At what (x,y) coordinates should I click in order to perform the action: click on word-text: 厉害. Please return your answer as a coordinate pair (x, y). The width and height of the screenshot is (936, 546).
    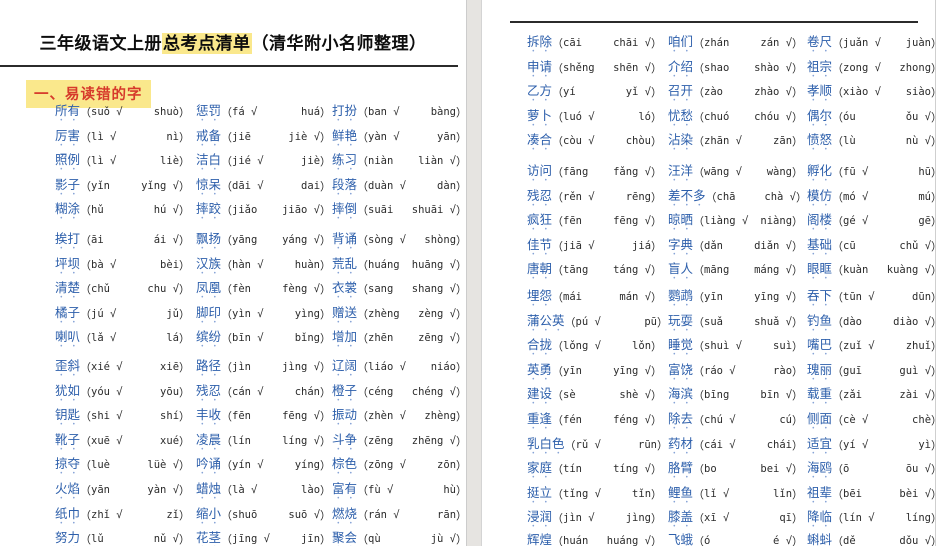
    Looking at the image, I should click on (68, 135).